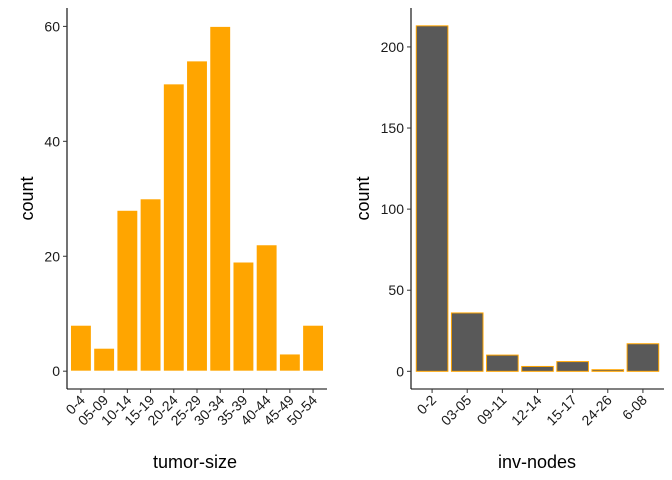 This screenshot has height=480, width=672. Describe the element at coordinates (634, 407) in the screenshot. I see `x-tick-label: 6-08` at that location.